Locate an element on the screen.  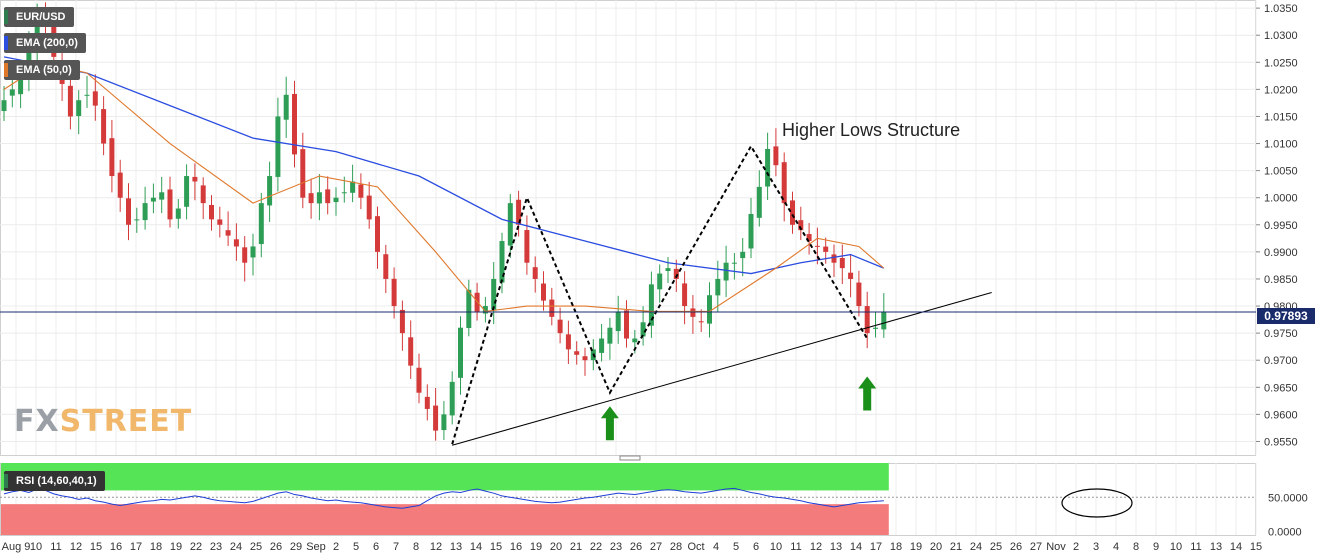
x-tick-label: 5 is located at coordinates (356, 547).